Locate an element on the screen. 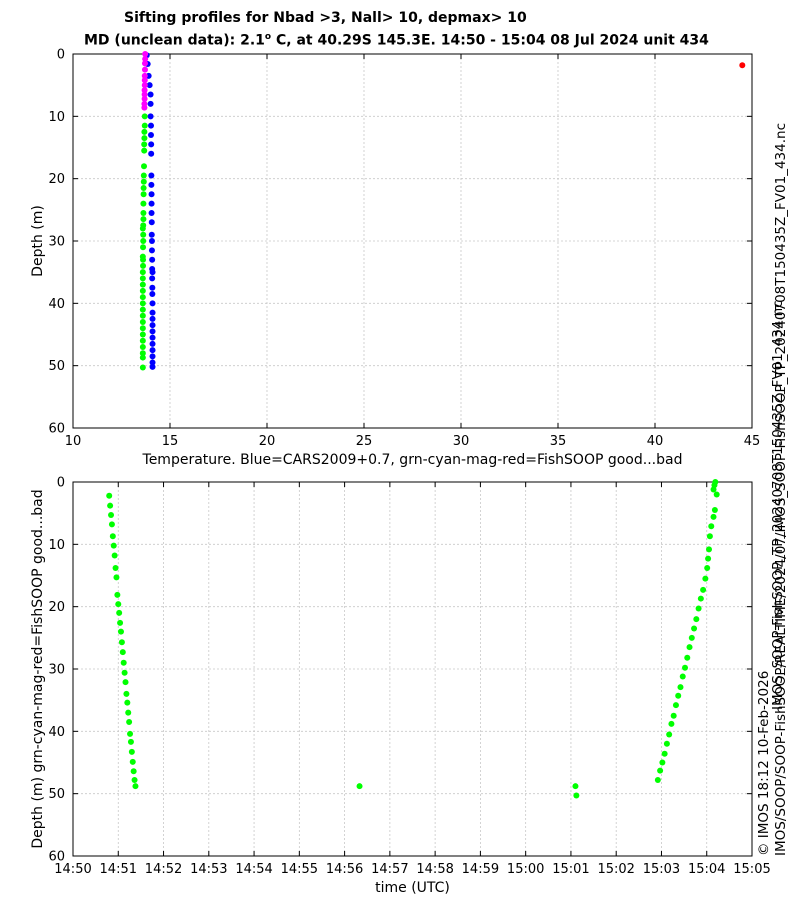 Image resolution: width=800 pixels, height=900 pixels. x-tick-label: 15:04 is located at coordinates (706, 869).